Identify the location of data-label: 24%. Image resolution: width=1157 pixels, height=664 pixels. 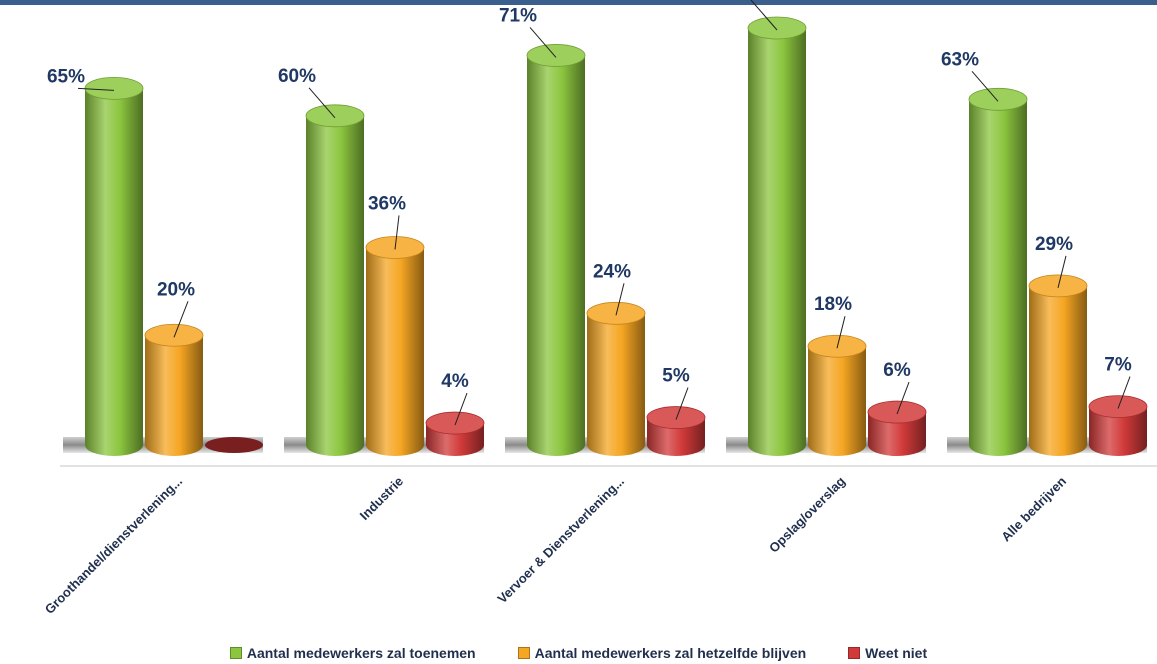
(612, 271).